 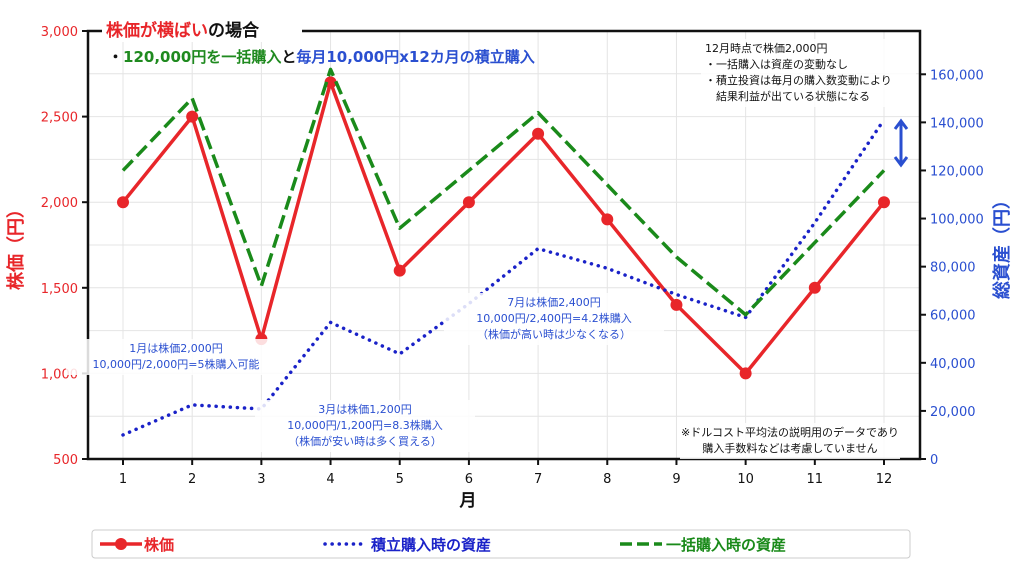 I want to click on annotation-text: 結果利益が出ている状態になる, so click(x=787, y=96).